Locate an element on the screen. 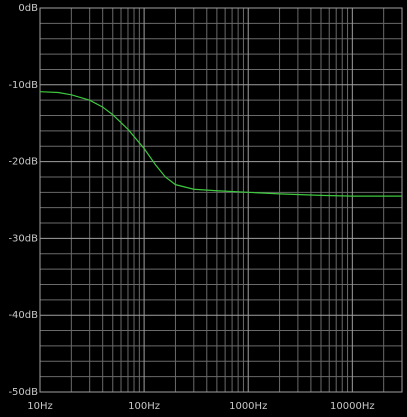 This screenshot has width=407, height=417. y-tick-label: -40dB is located at coordinates (23, 315).